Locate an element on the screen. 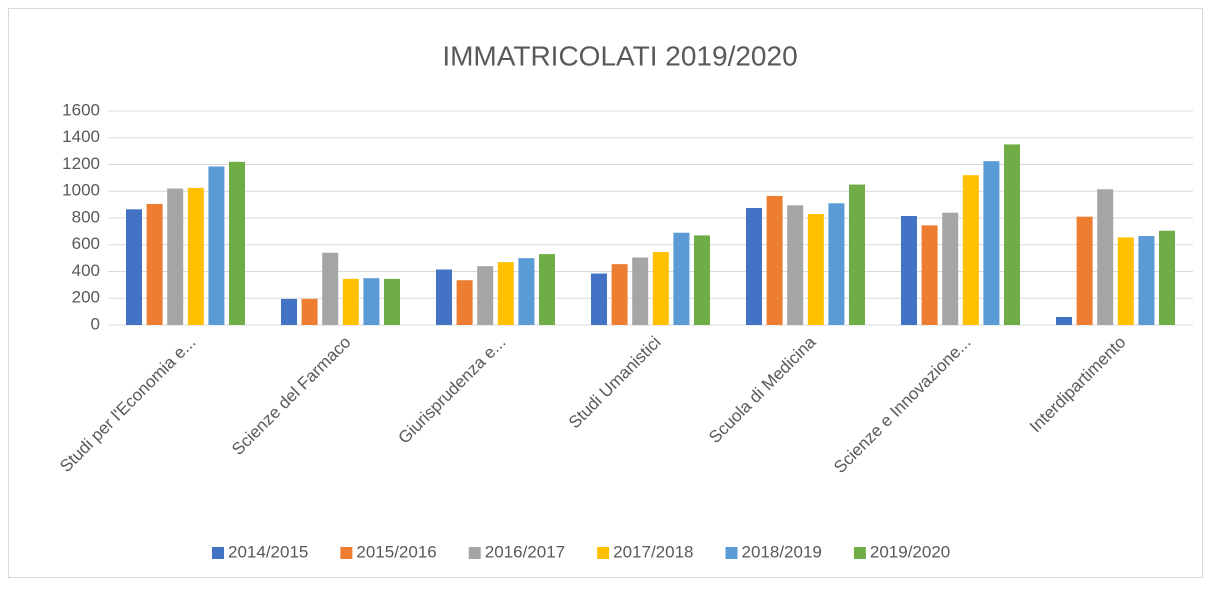  y-tick-label: 800 is located at coordinates (86, 216).